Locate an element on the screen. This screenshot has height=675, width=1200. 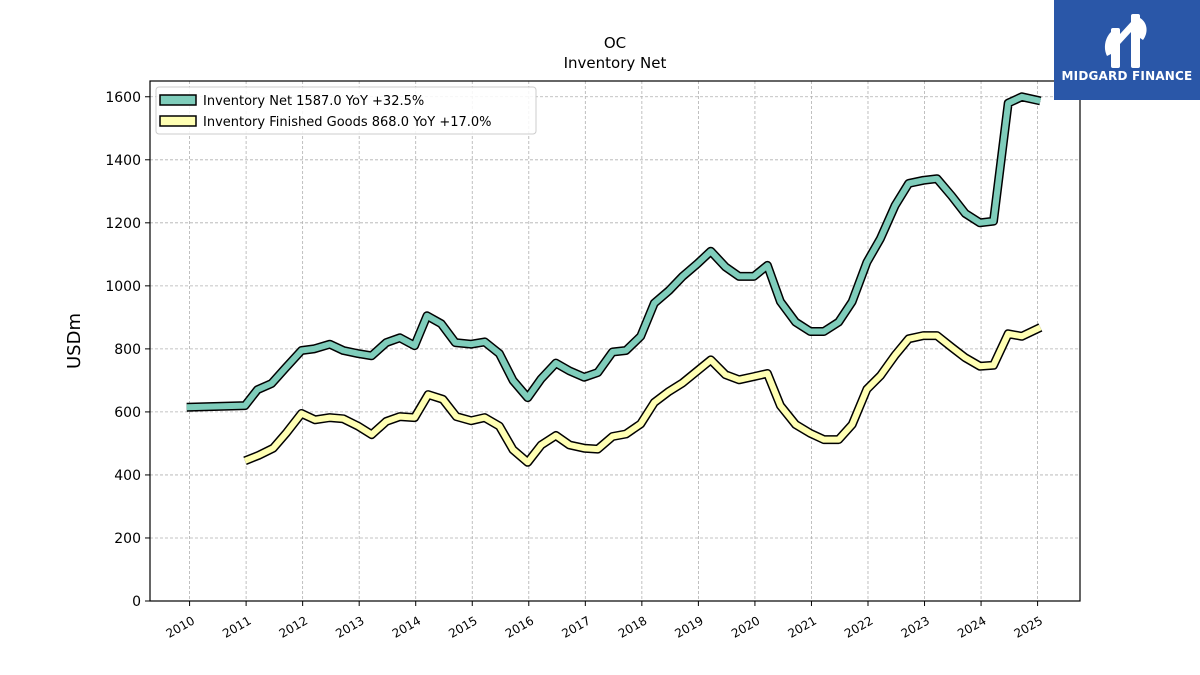
chart-subtitle: Inventory Net is located at coordinates (615, 63).